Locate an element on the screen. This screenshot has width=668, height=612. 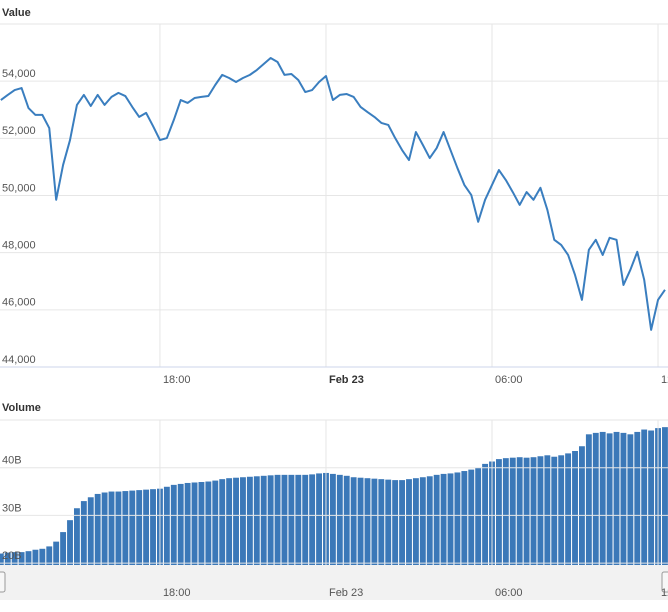
y-tick-label: 46,000 is located at coordinates (19, 303).